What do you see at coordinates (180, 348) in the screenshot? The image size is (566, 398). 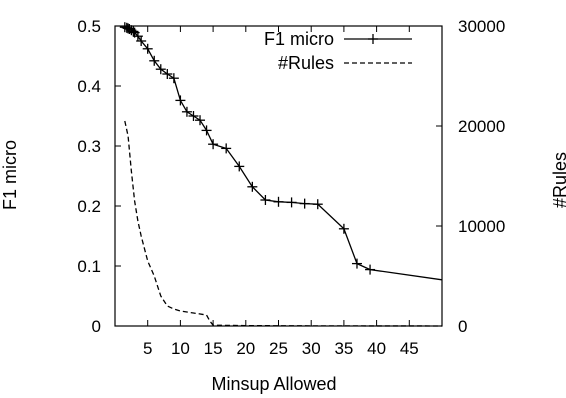 I see `x-tick-label: 10` at bounding box center [180, 348].